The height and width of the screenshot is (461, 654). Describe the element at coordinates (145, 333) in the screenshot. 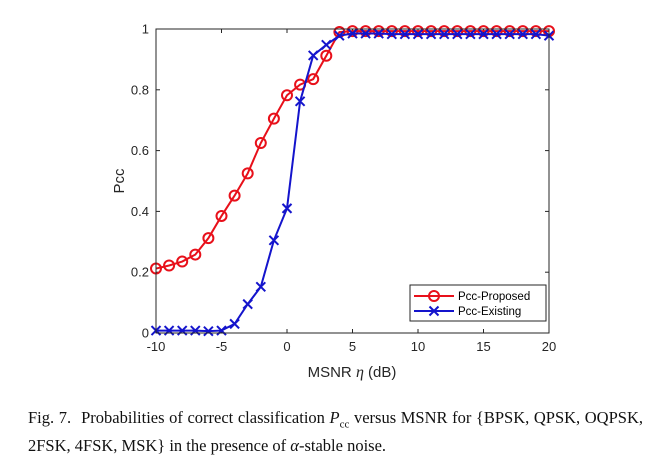

I see `y-tick-label: 0` at that location.